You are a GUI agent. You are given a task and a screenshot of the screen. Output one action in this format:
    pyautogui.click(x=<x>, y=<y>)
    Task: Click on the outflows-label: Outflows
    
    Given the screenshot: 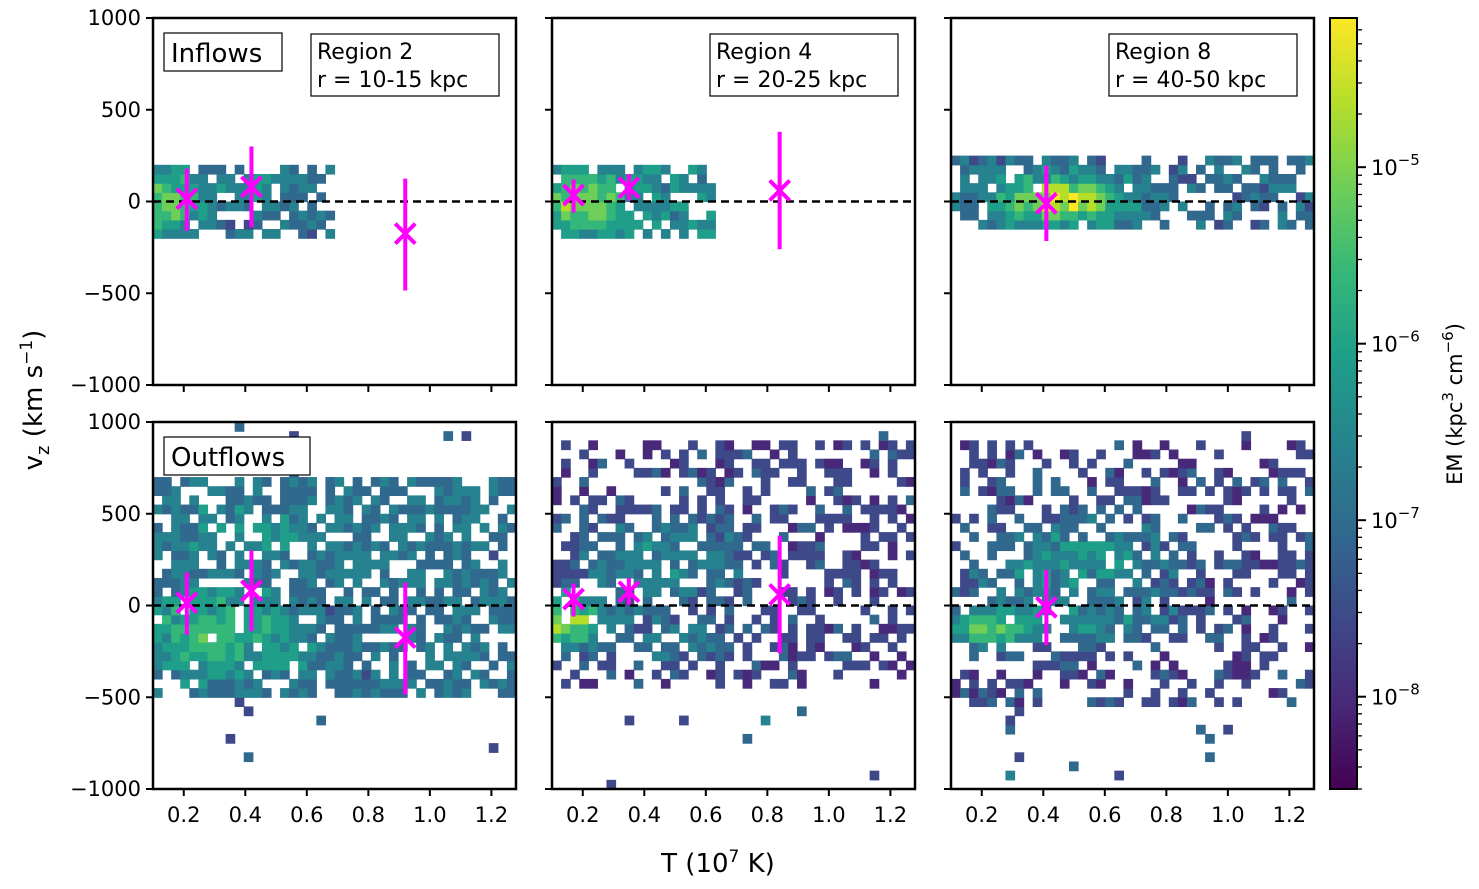 What is the action you would take?
    pyautogui.click(x=228, y=458)
    